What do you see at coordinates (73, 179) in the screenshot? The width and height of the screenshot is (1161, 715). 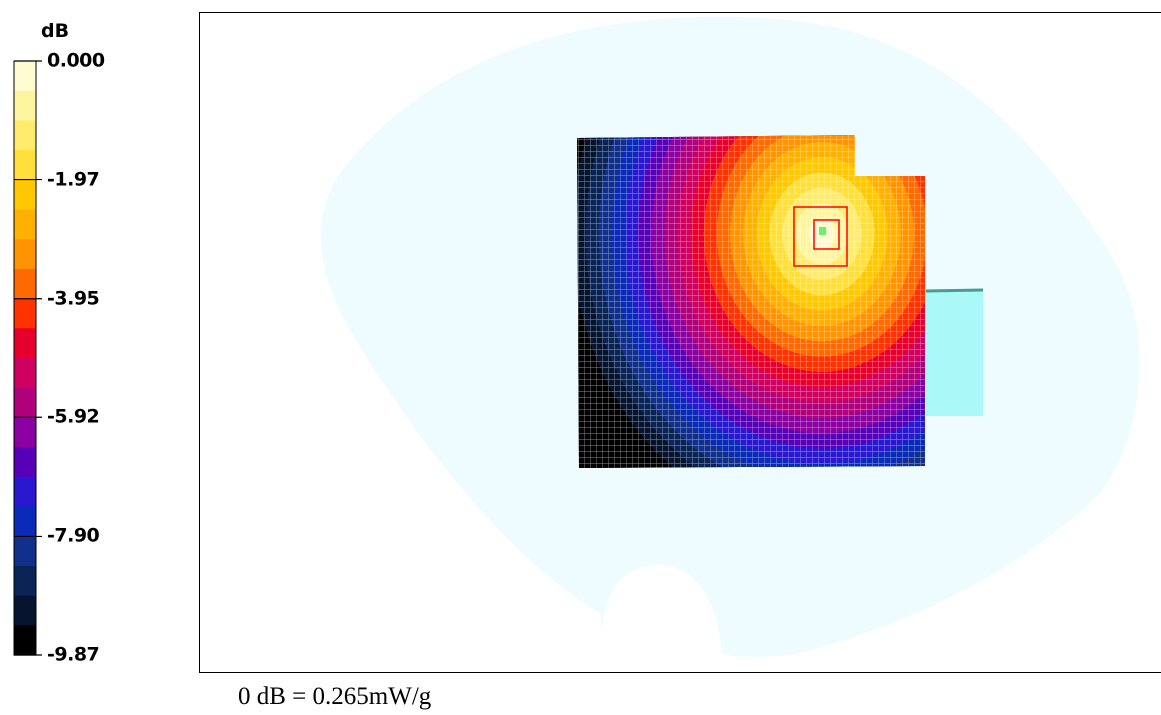 I see `colorbar-tick-label: -1.97` at bounding box center [73, 179].